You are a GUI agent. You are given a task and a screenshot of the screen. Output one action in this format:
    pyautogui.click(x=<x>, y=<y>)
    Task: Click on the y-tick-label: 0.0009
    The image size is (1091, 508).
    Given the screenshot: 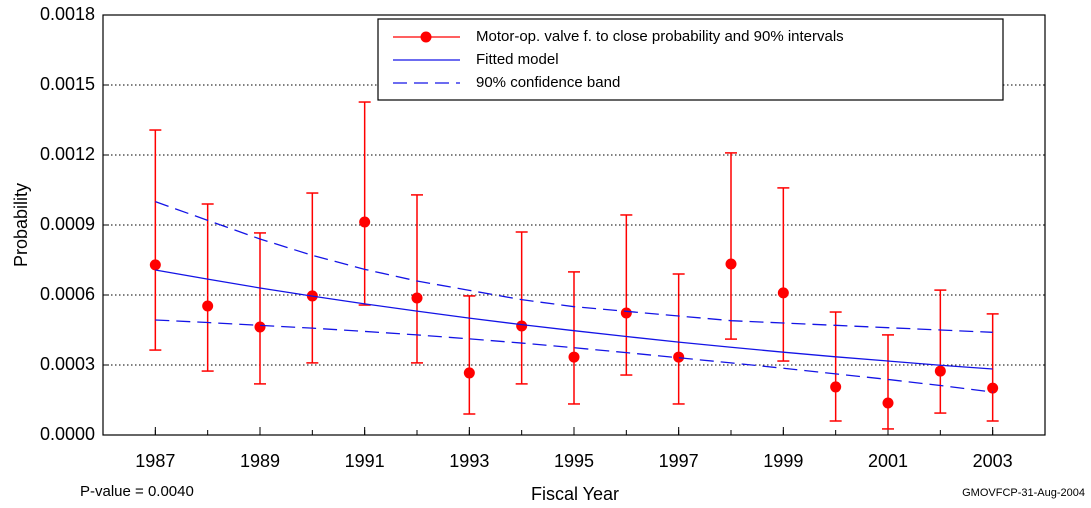 What is the action you would take?
    pyautogui.click(x=67, y=224)
    